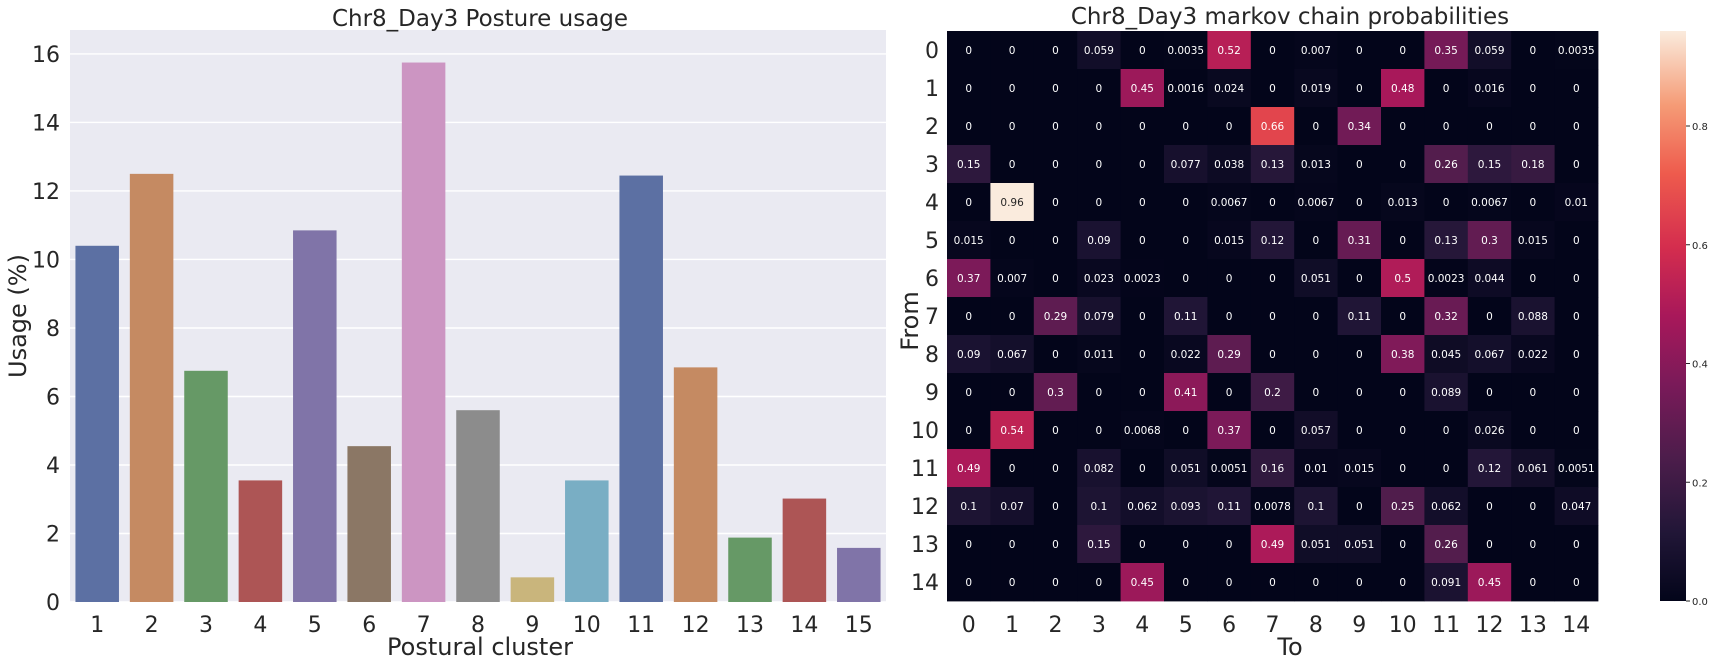 This screenshot has height=660, width=1716. Describe the element at coordinates (1489, 583) in the screenshot. I see `heatmap-cell-label: 0.45` at that location.